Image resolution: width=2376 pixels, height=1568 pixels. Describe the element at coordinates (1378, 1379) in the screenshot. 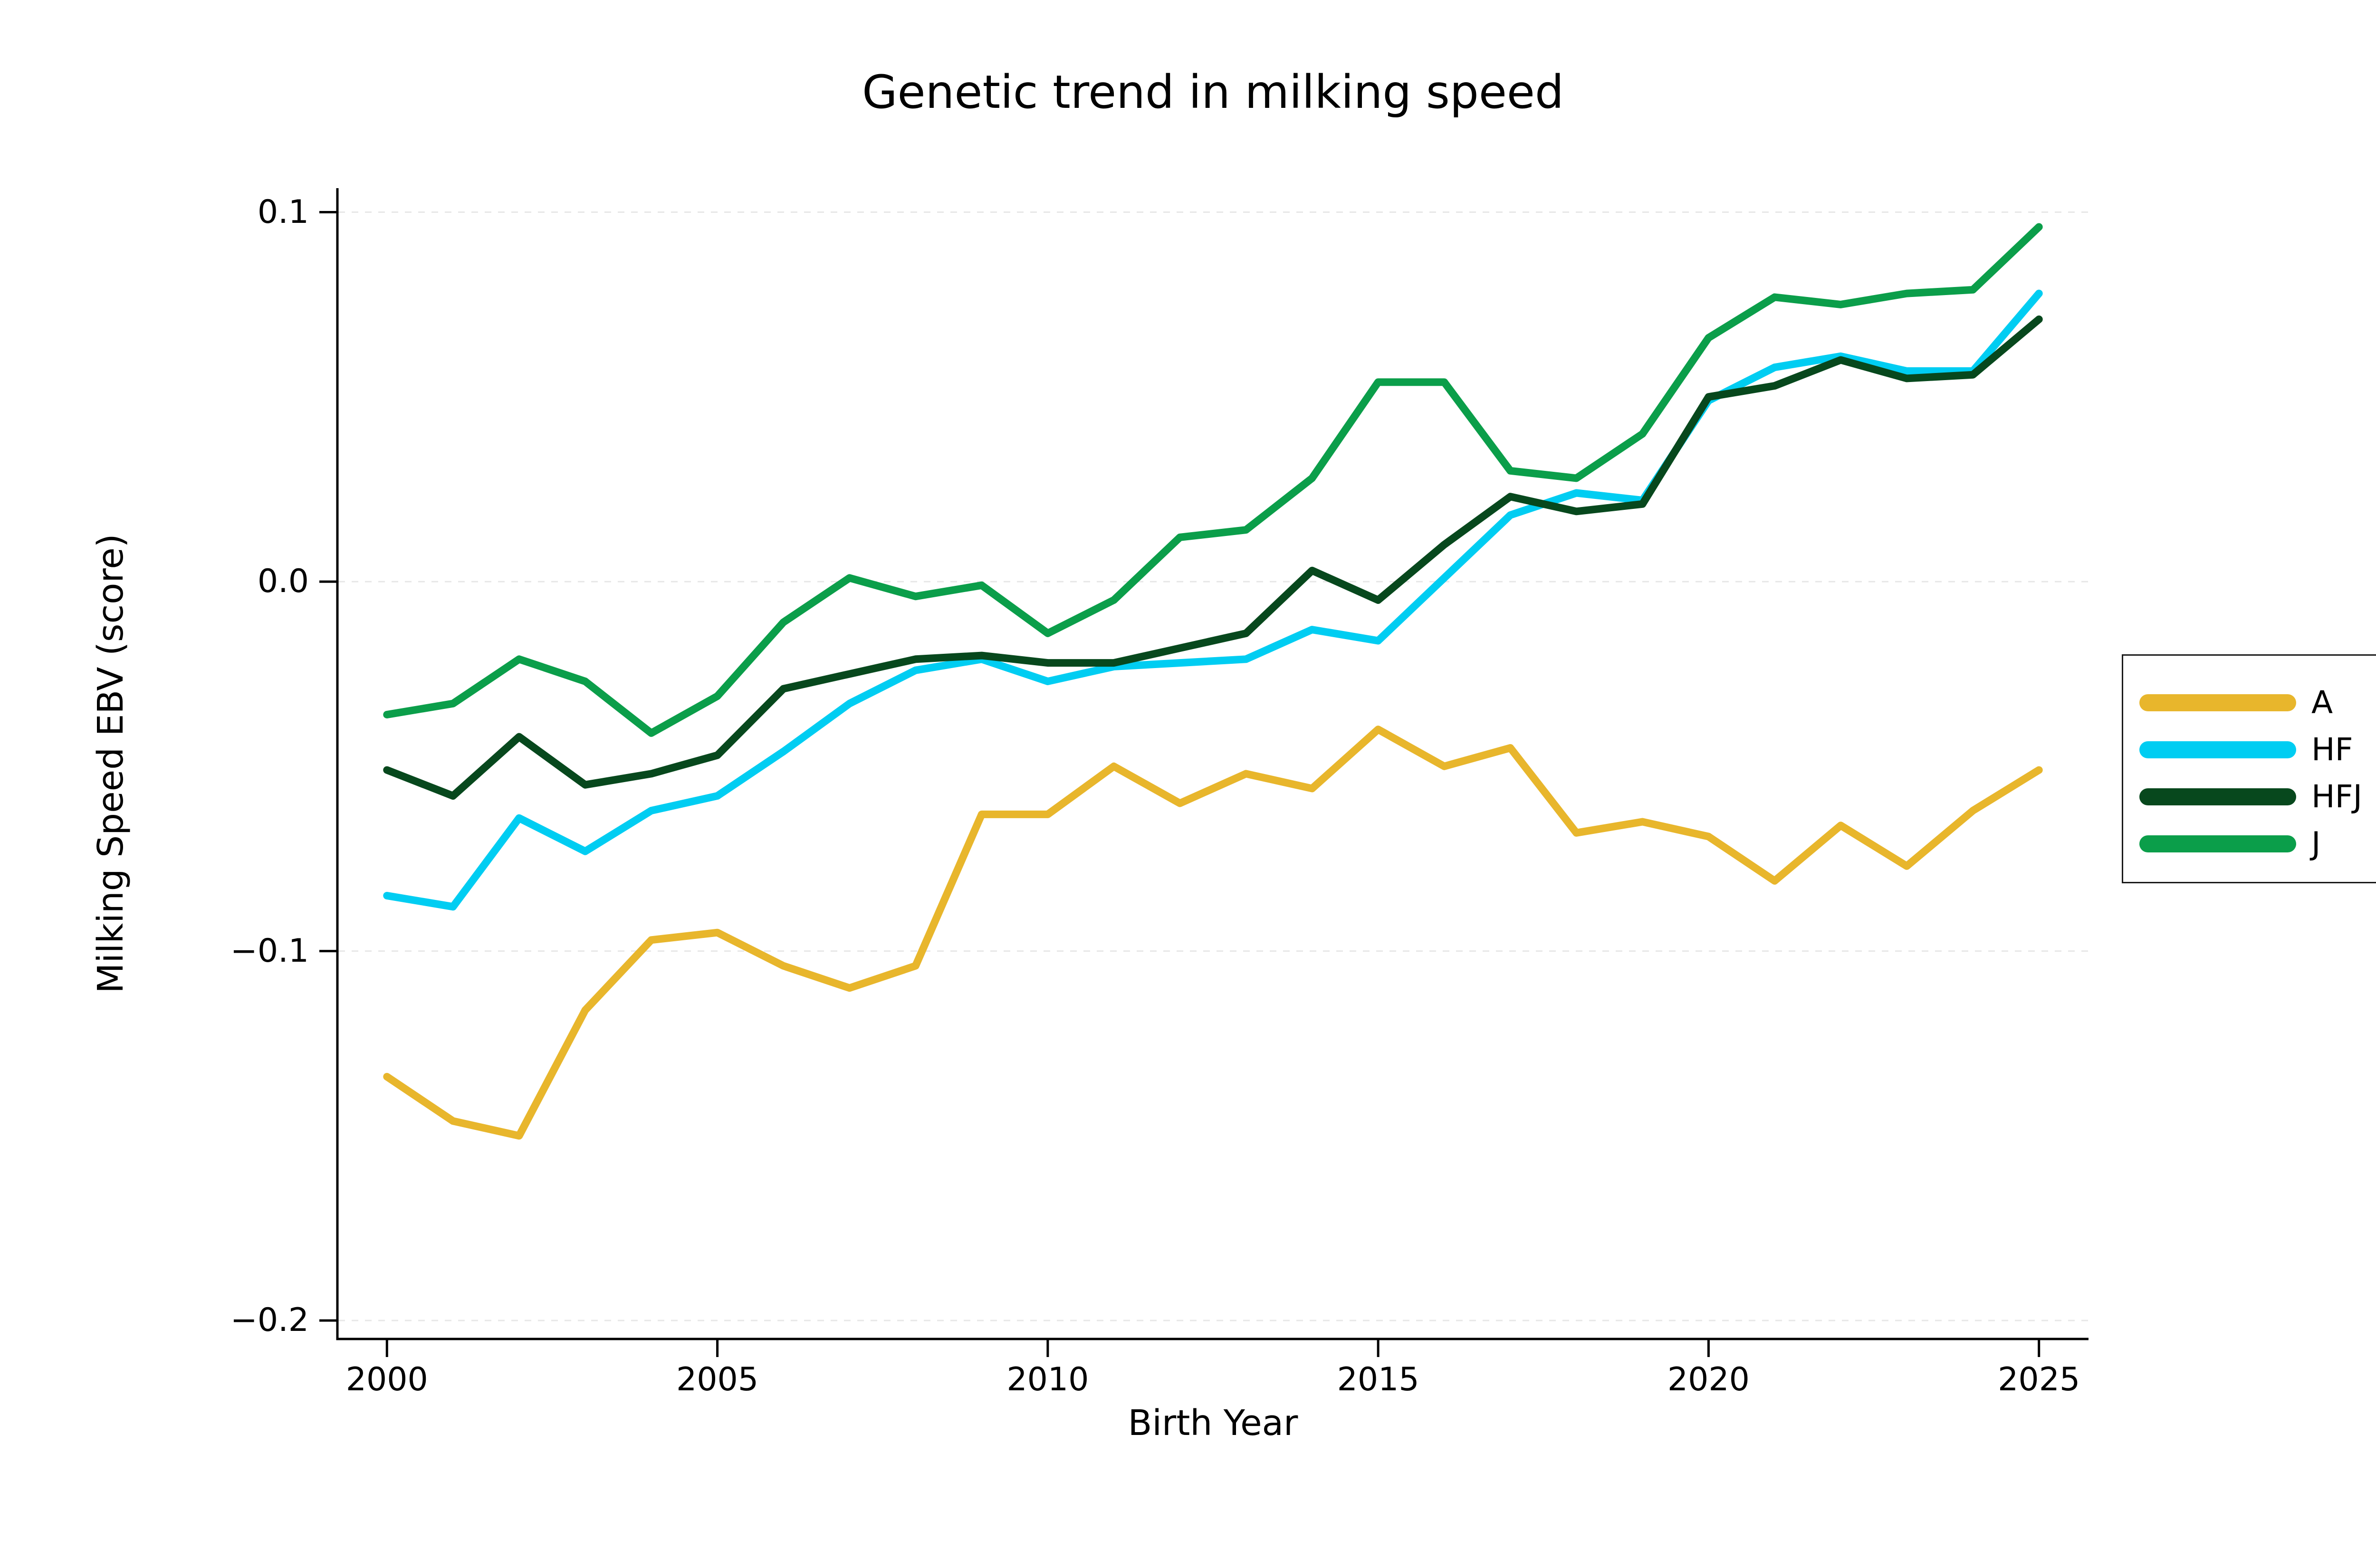

I see `x-tick-label: 2015` at that location.